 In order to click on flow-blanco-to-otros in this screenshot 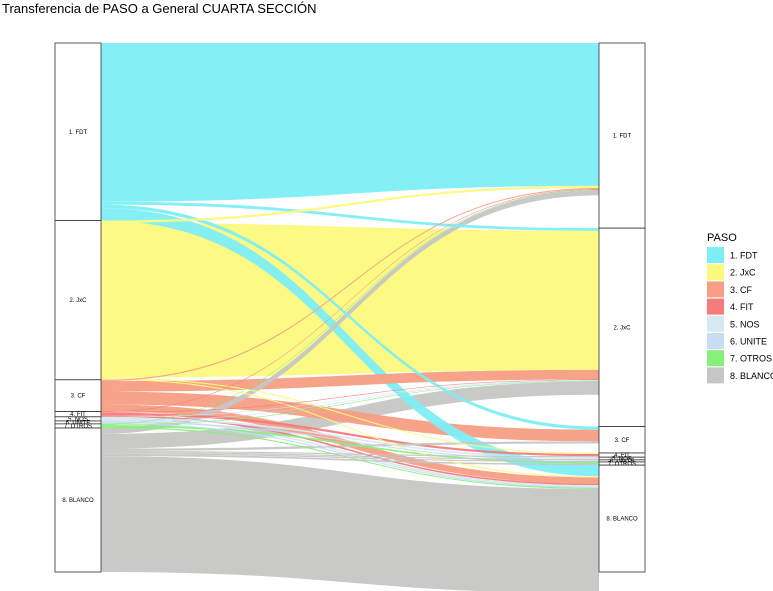, I will do `click(350, 460)`.